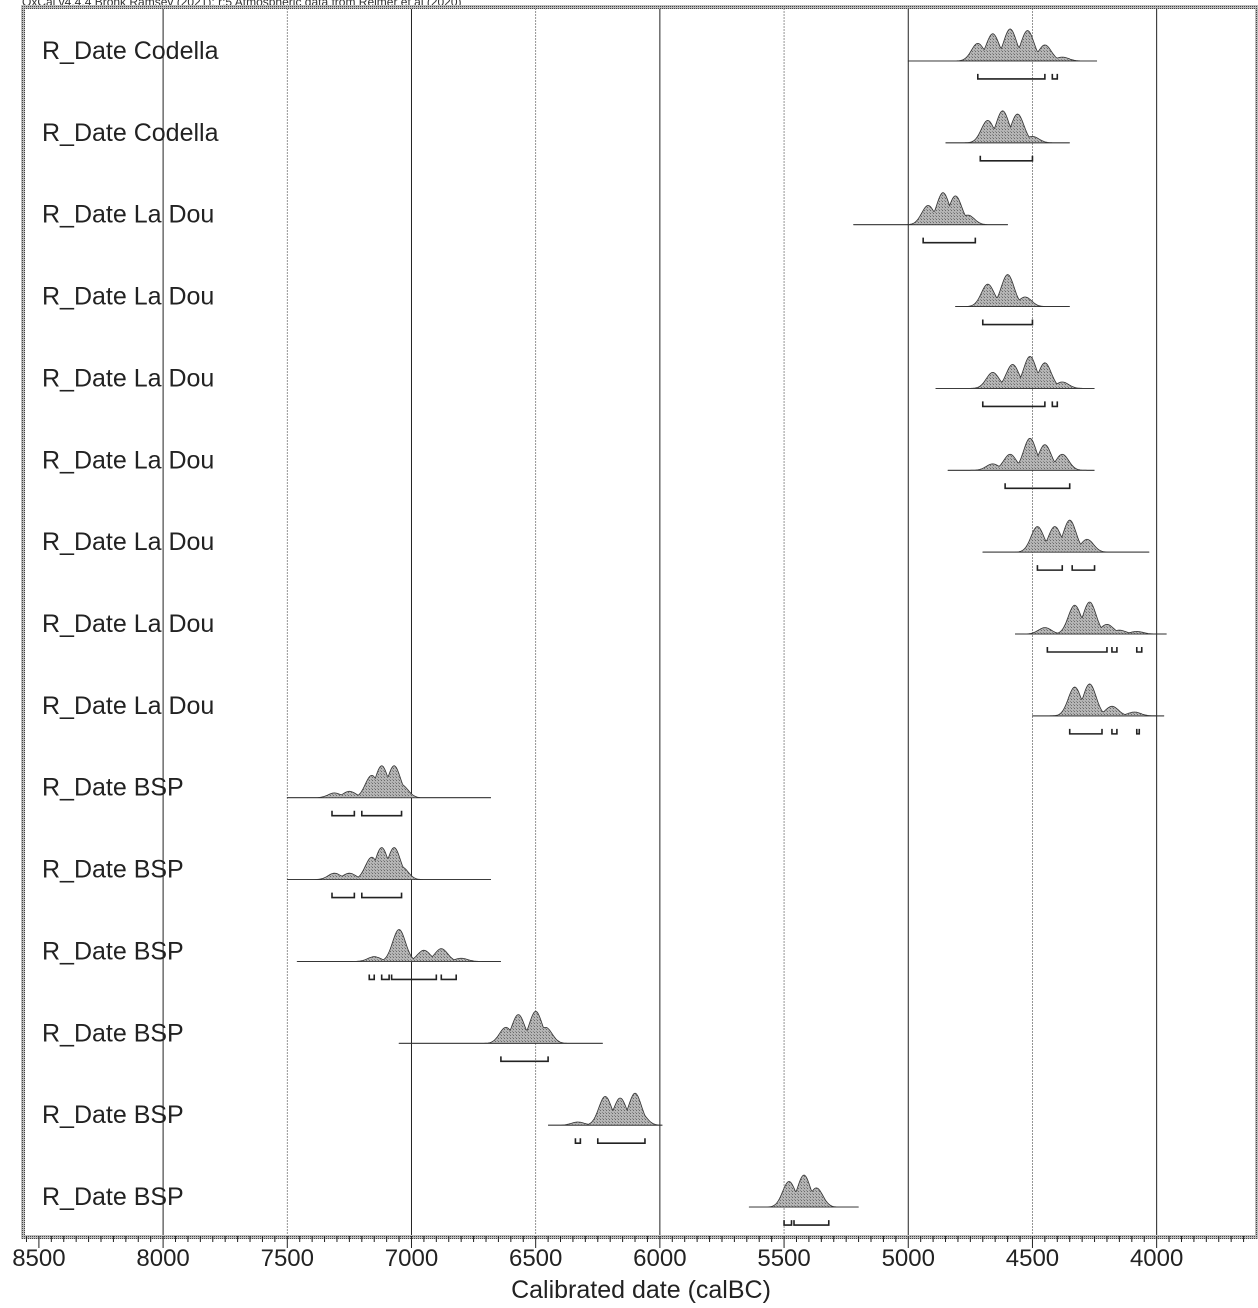 Image resolution: width=1258 pixels, height=1308 pixels. Describe the element at coordinates (1032, 1258) in the screenshot. I see `tick-label: 4500` at that location.